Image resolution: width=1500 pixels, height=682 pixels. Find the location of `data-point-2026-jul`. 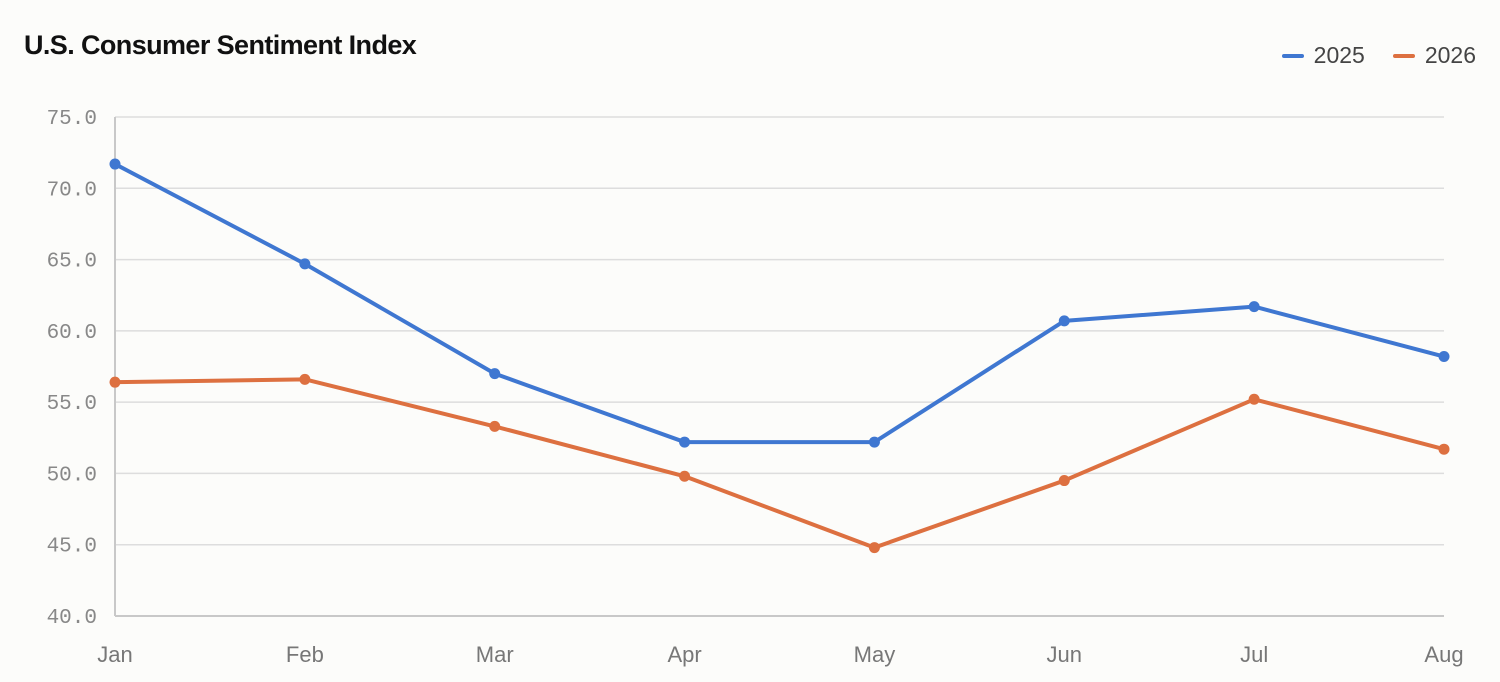

data-point-2026-jul is located at coordinates (1254, 399).